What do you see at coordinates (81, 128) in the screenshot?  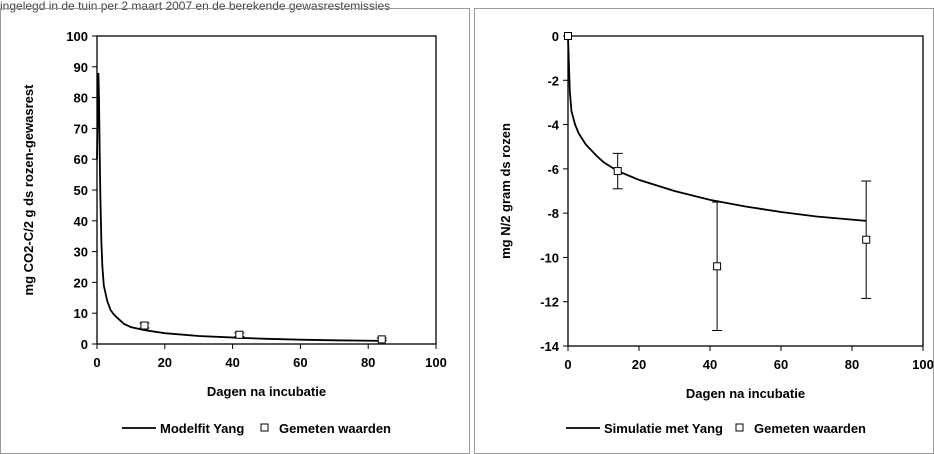 I see `y-tick-label: 70` at bounding box center [81, 128].